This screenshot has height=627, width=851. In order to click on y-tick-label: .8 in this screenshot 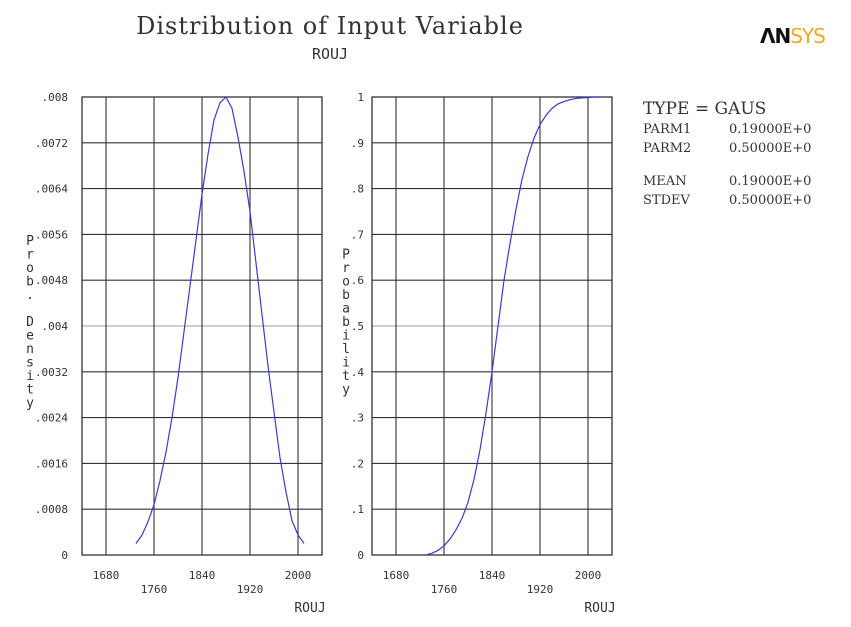, I will do `click(357, 189)`.